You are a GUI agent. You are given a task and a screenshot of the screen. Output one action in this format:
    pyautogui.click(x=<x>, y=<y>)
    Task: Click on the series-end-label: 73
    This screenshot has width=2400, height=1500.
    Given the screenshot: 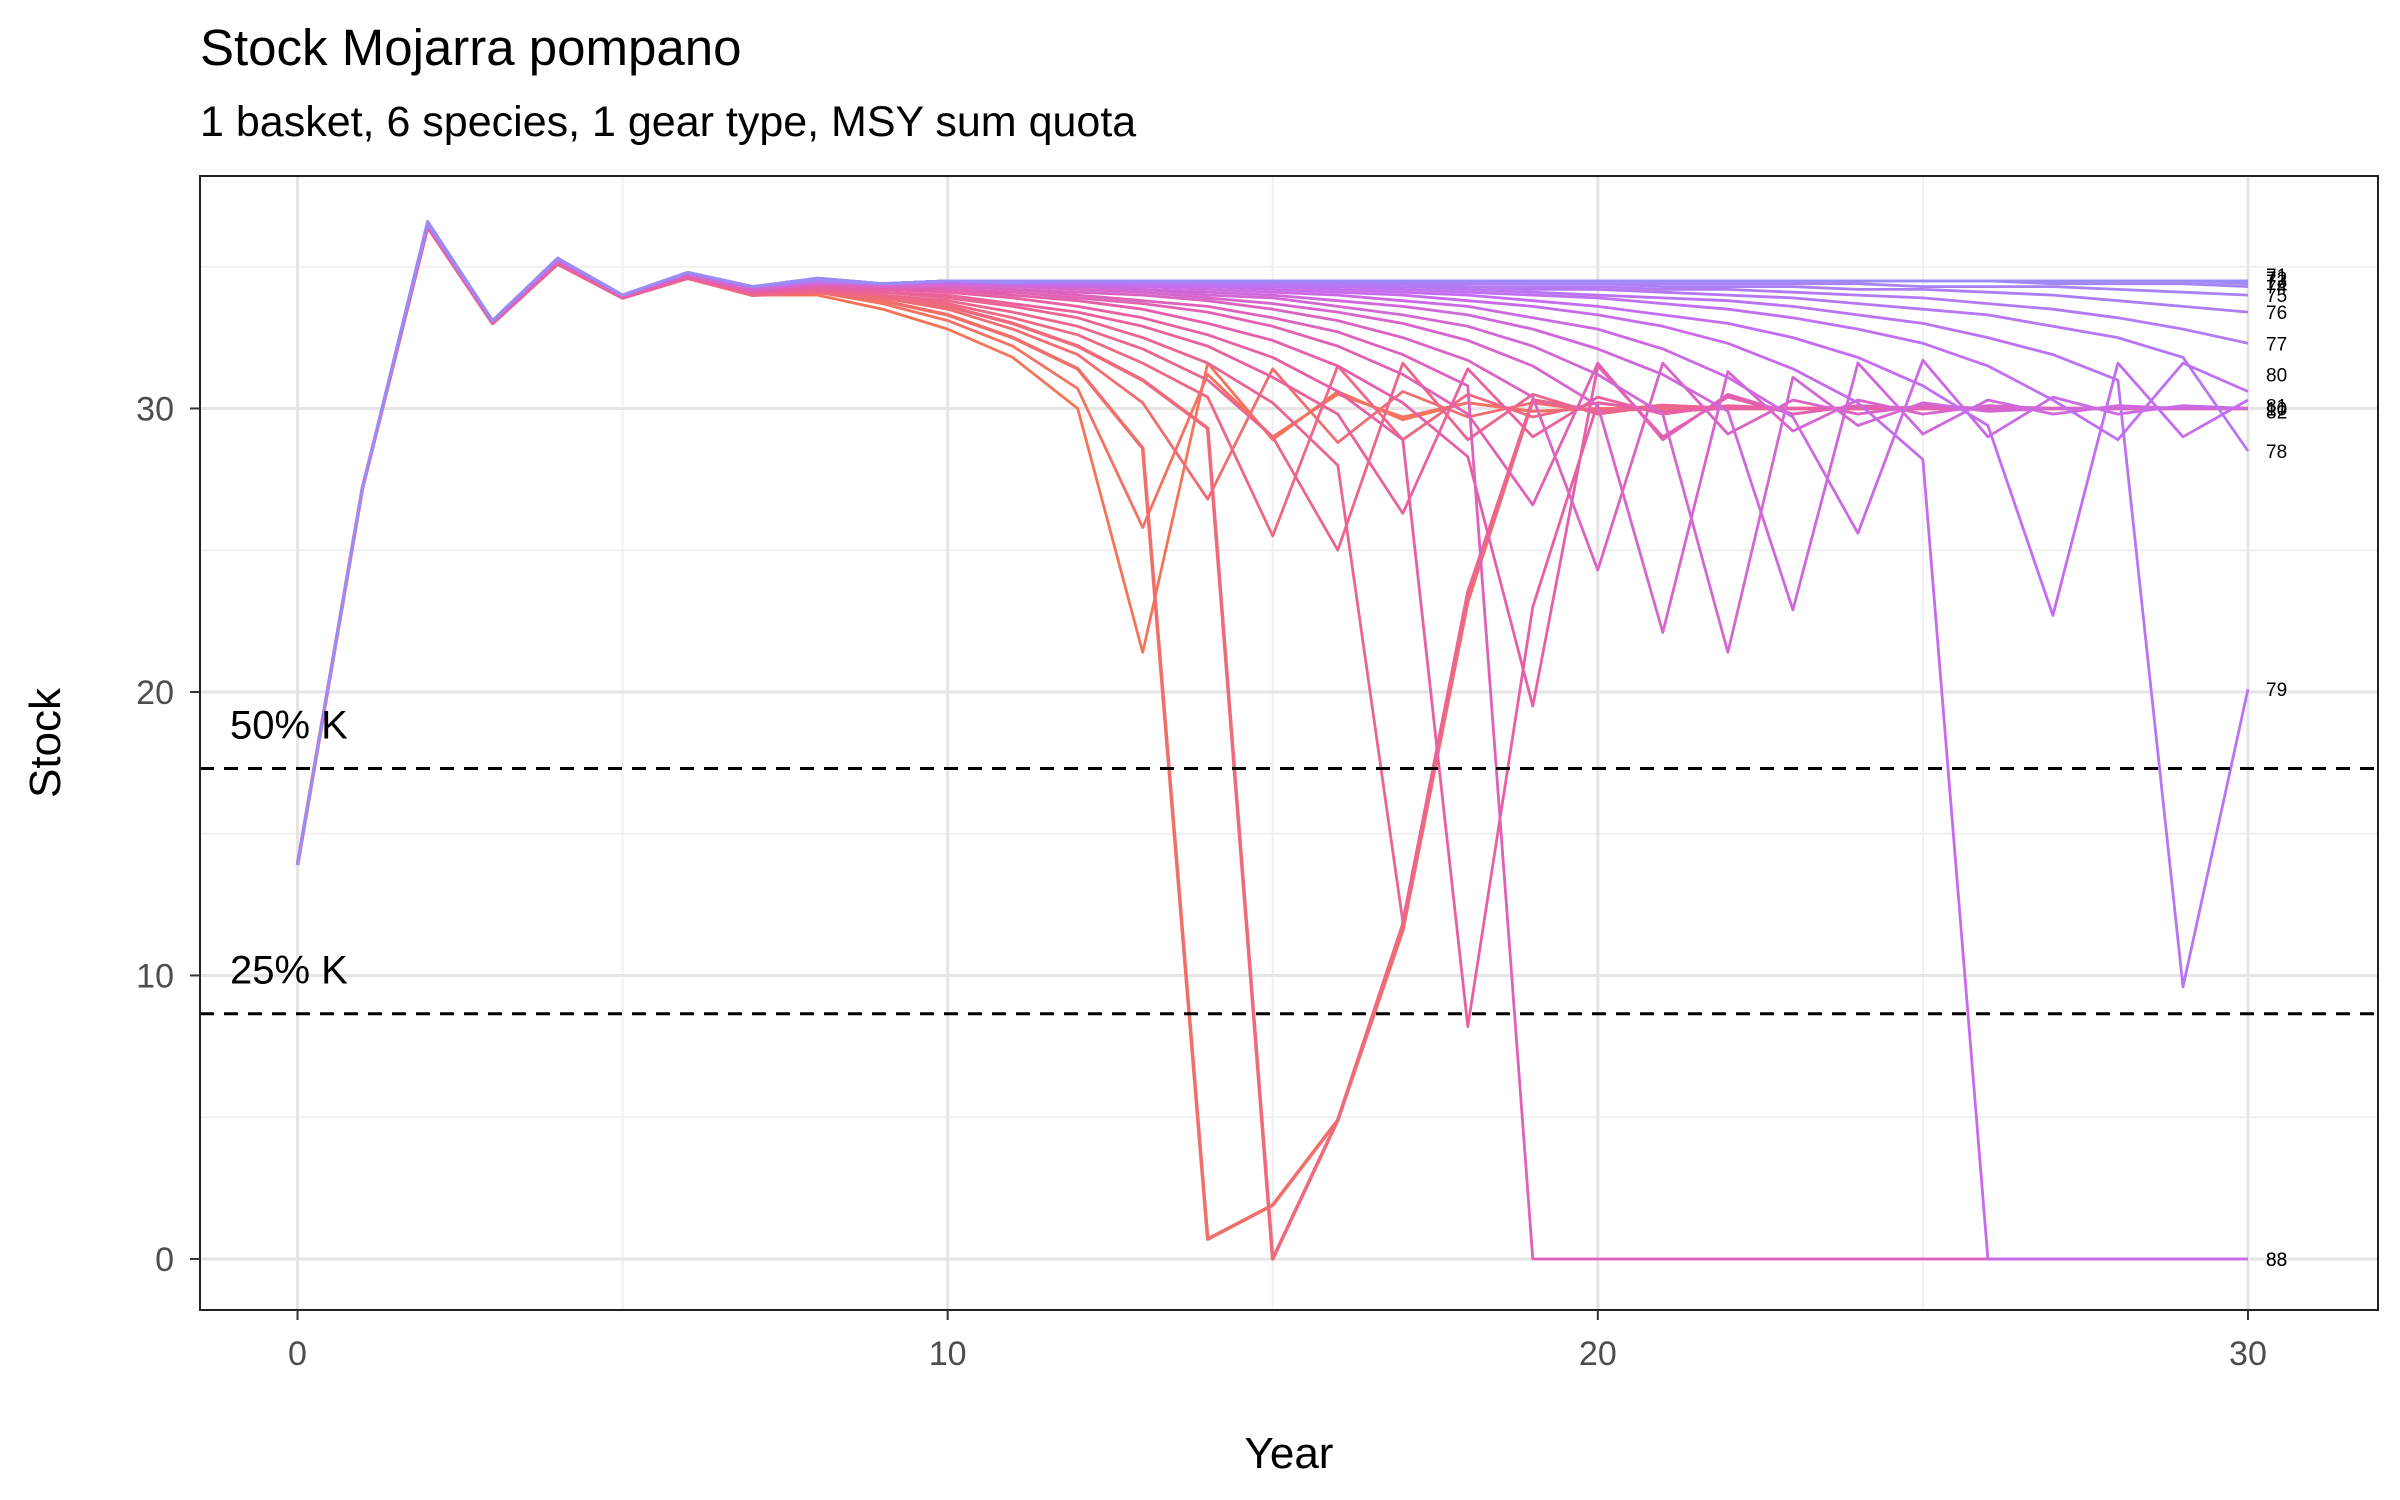 What is the action you would take?
    pyautogui.click(x=2276, y=282)
    